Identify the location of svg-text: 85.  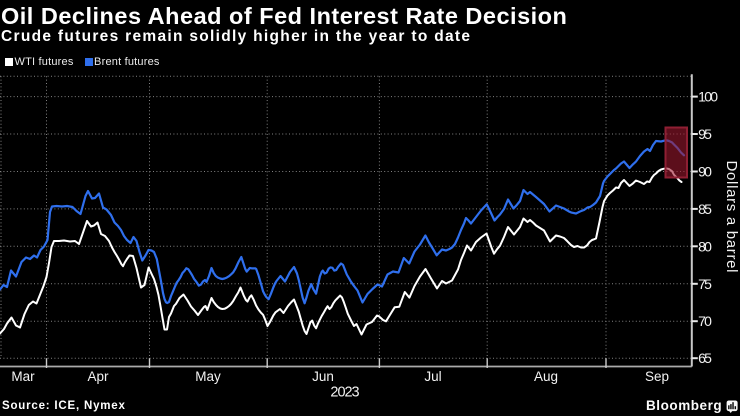
(705, 209).